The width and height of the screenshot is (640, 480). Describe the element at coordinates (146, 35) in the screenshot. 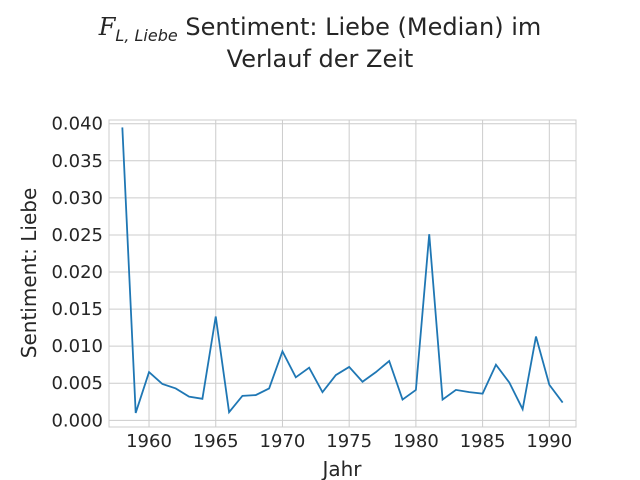

I see `title-subscript: L, Liebe` at that location.